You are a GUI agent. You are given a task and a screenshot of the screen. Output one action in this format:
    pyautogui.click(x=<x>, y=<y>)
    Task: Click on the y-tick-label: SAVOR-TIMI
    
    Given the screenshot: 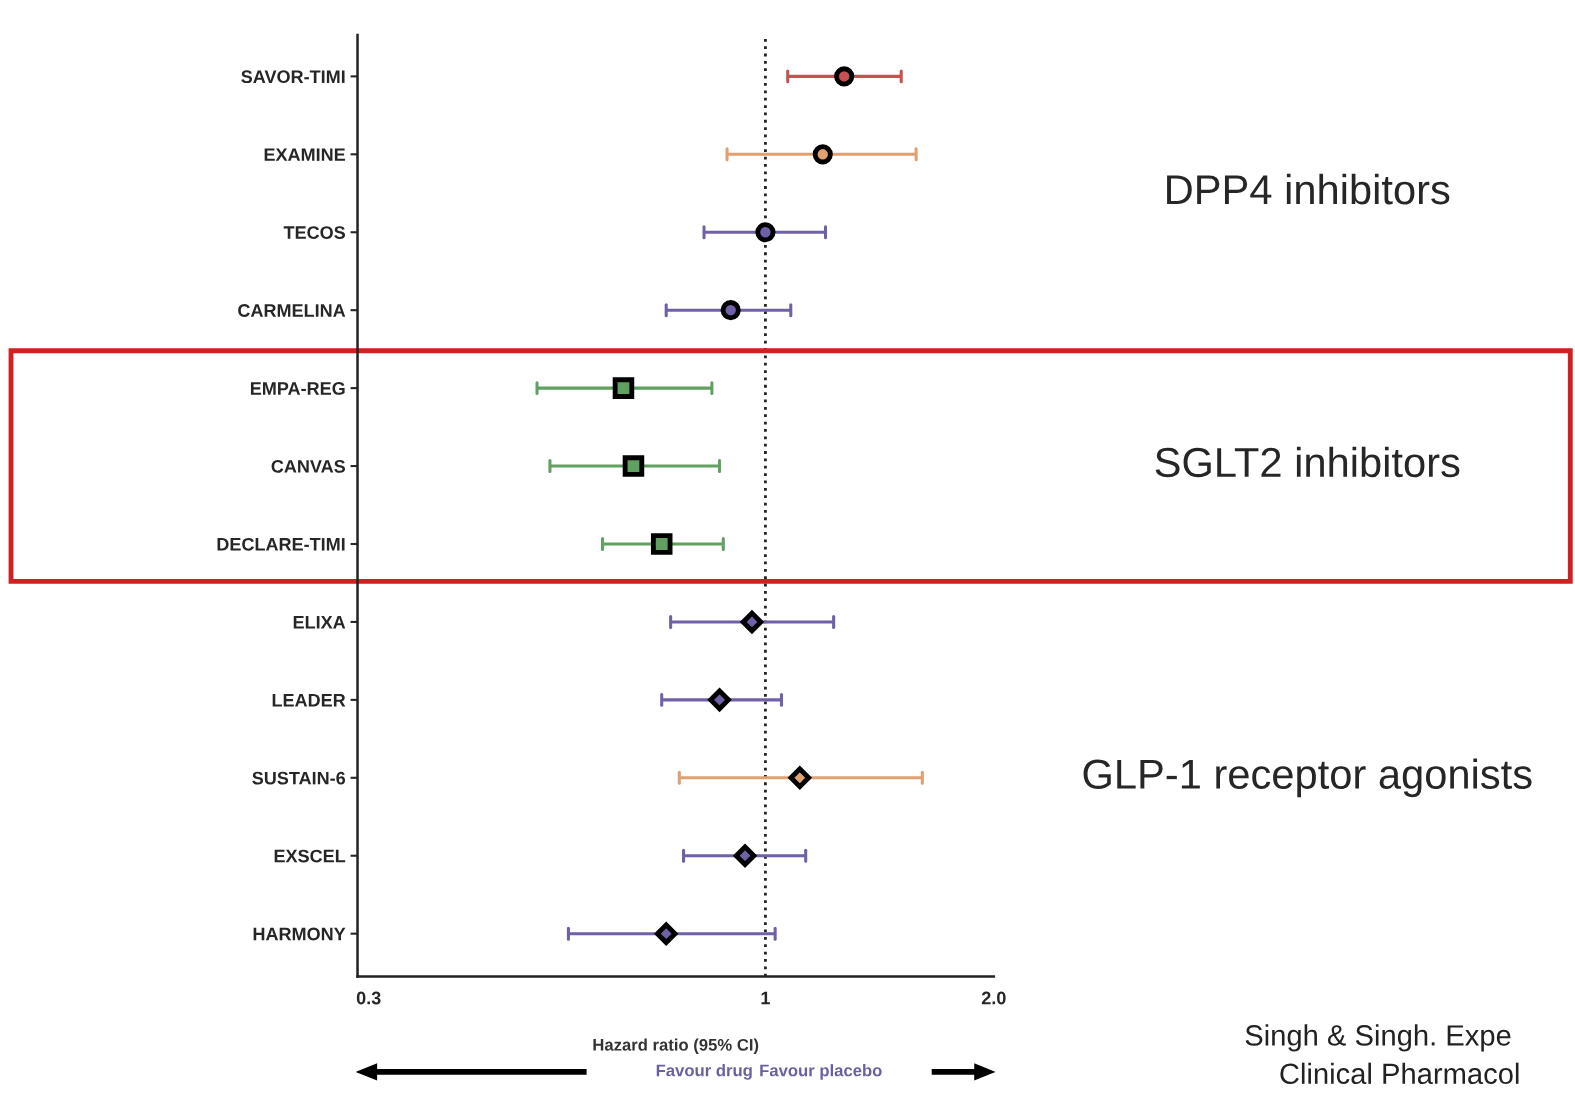 What is the action you would take?
    pyautogui.click(x=293, y=77)
    